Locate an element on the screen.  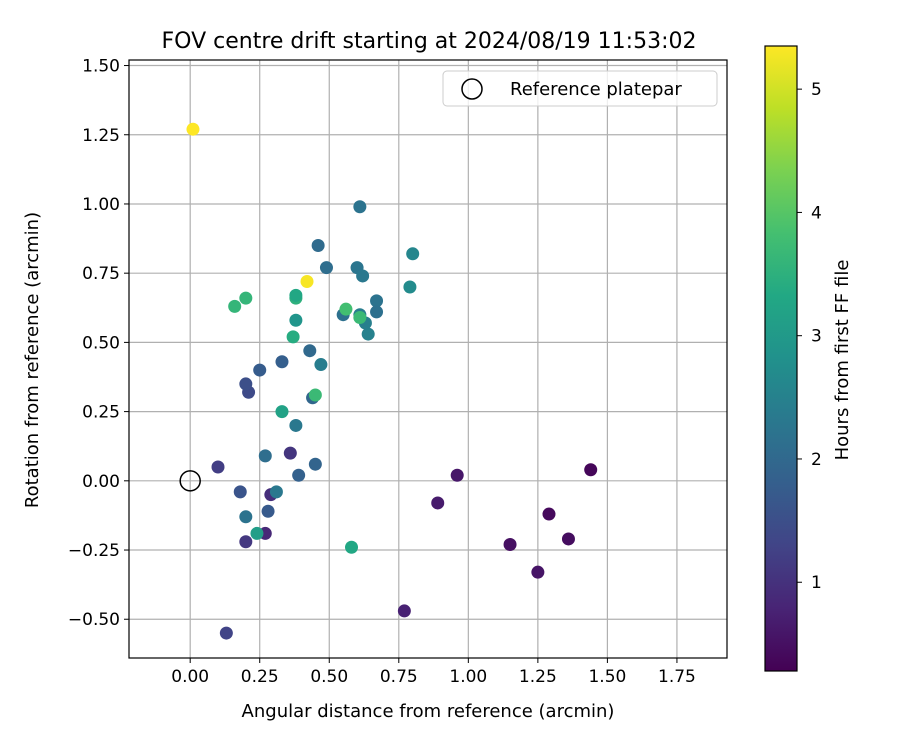
y-tick-label: 1.00 is located at coordinates (101, 205).